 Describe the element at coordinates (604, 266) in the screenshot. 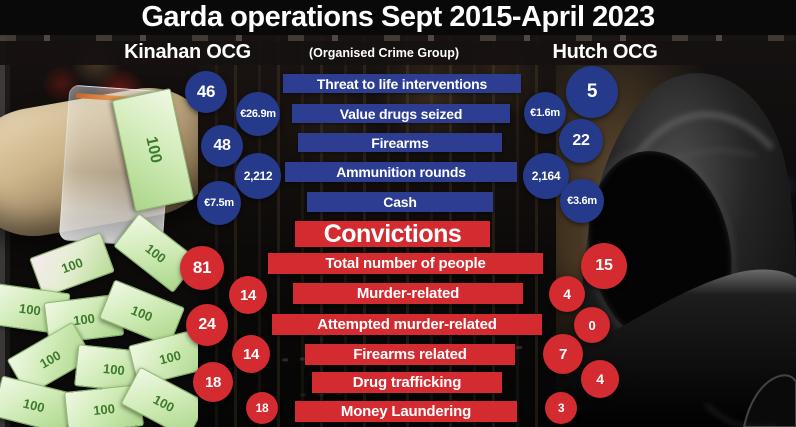

I see `hutch-total-people-value: 15` at that location.